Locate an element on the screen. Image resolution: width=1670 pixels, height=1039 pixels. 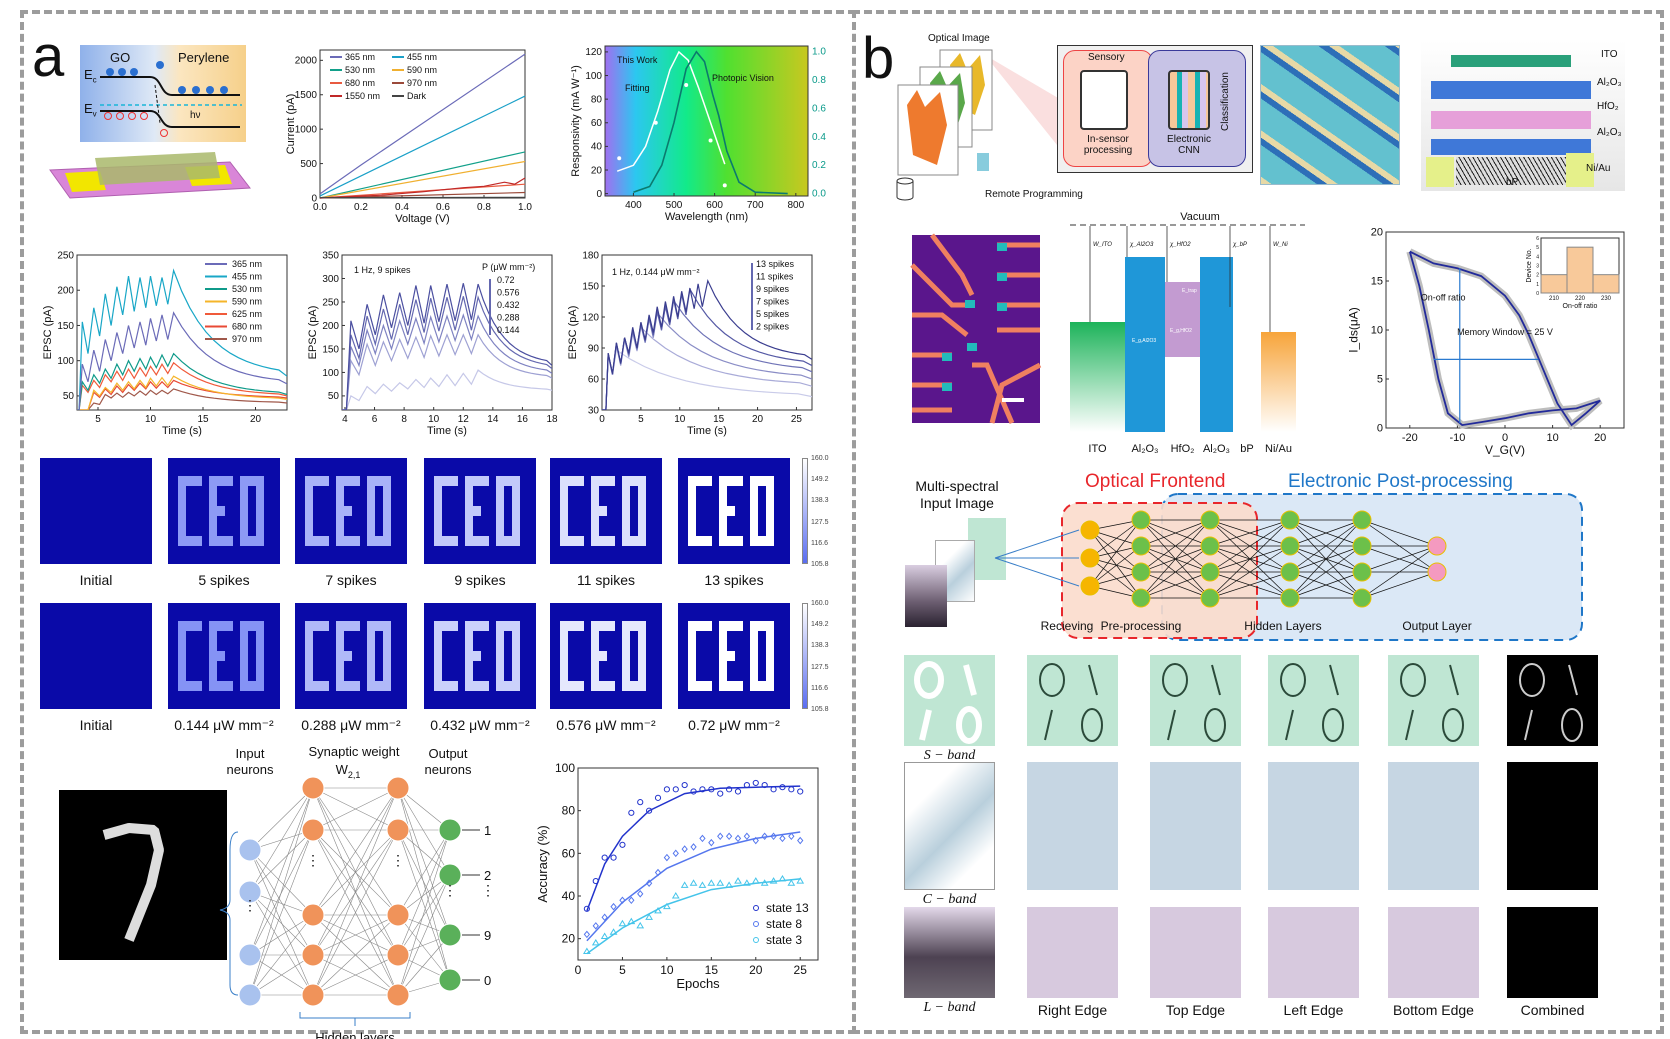
y-tick-label: 30 is located at coordinates (594, 410).